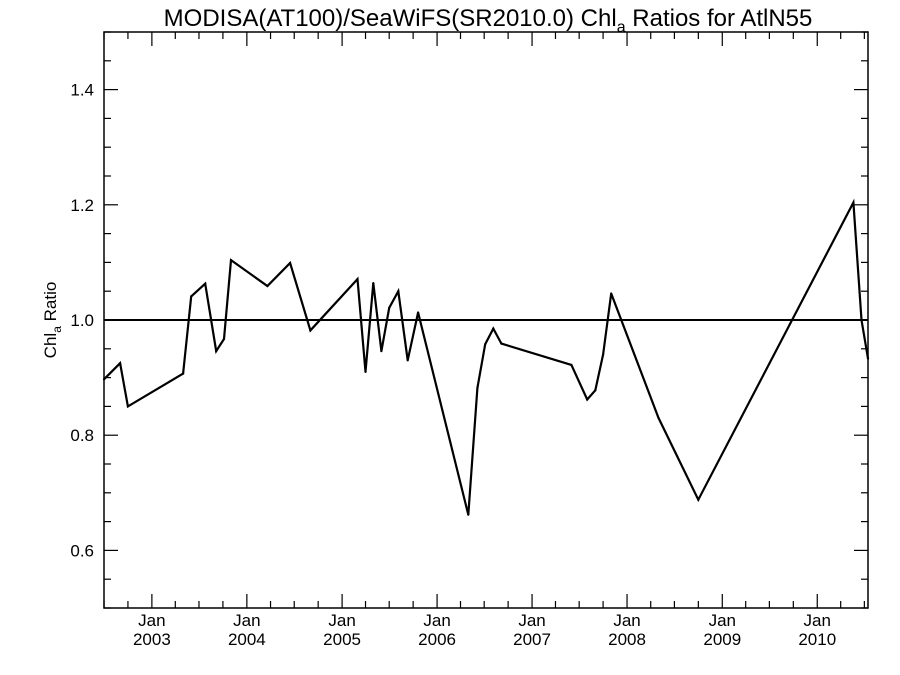 The height and width of the screenshot is (675, 900). Describe the element at coordinates (82, 205) in the screenshot. I see `y-tick-label: 1.2` at that location.